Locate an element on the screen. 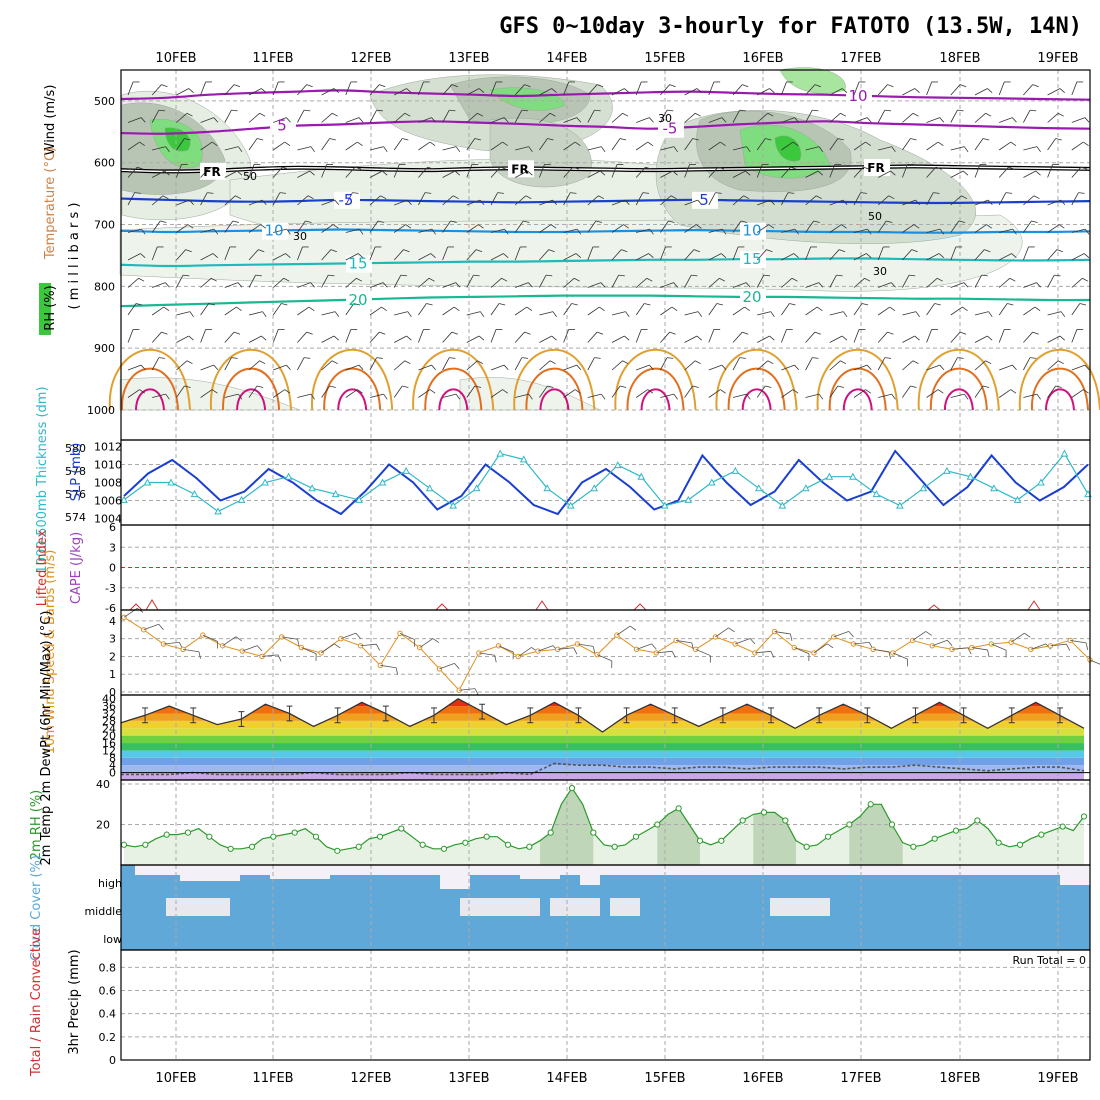  rh-shading is located at coordinates (527, 99).